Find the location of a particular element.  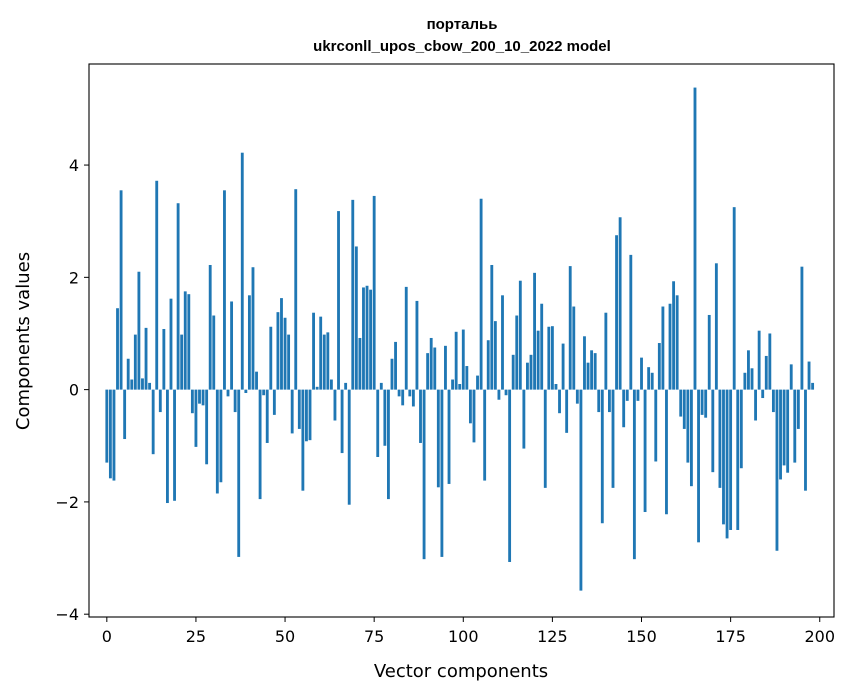

x-axis-ticks: 0 25 50 75 100 125 150 175 200 is located at coordinates (468, 631).